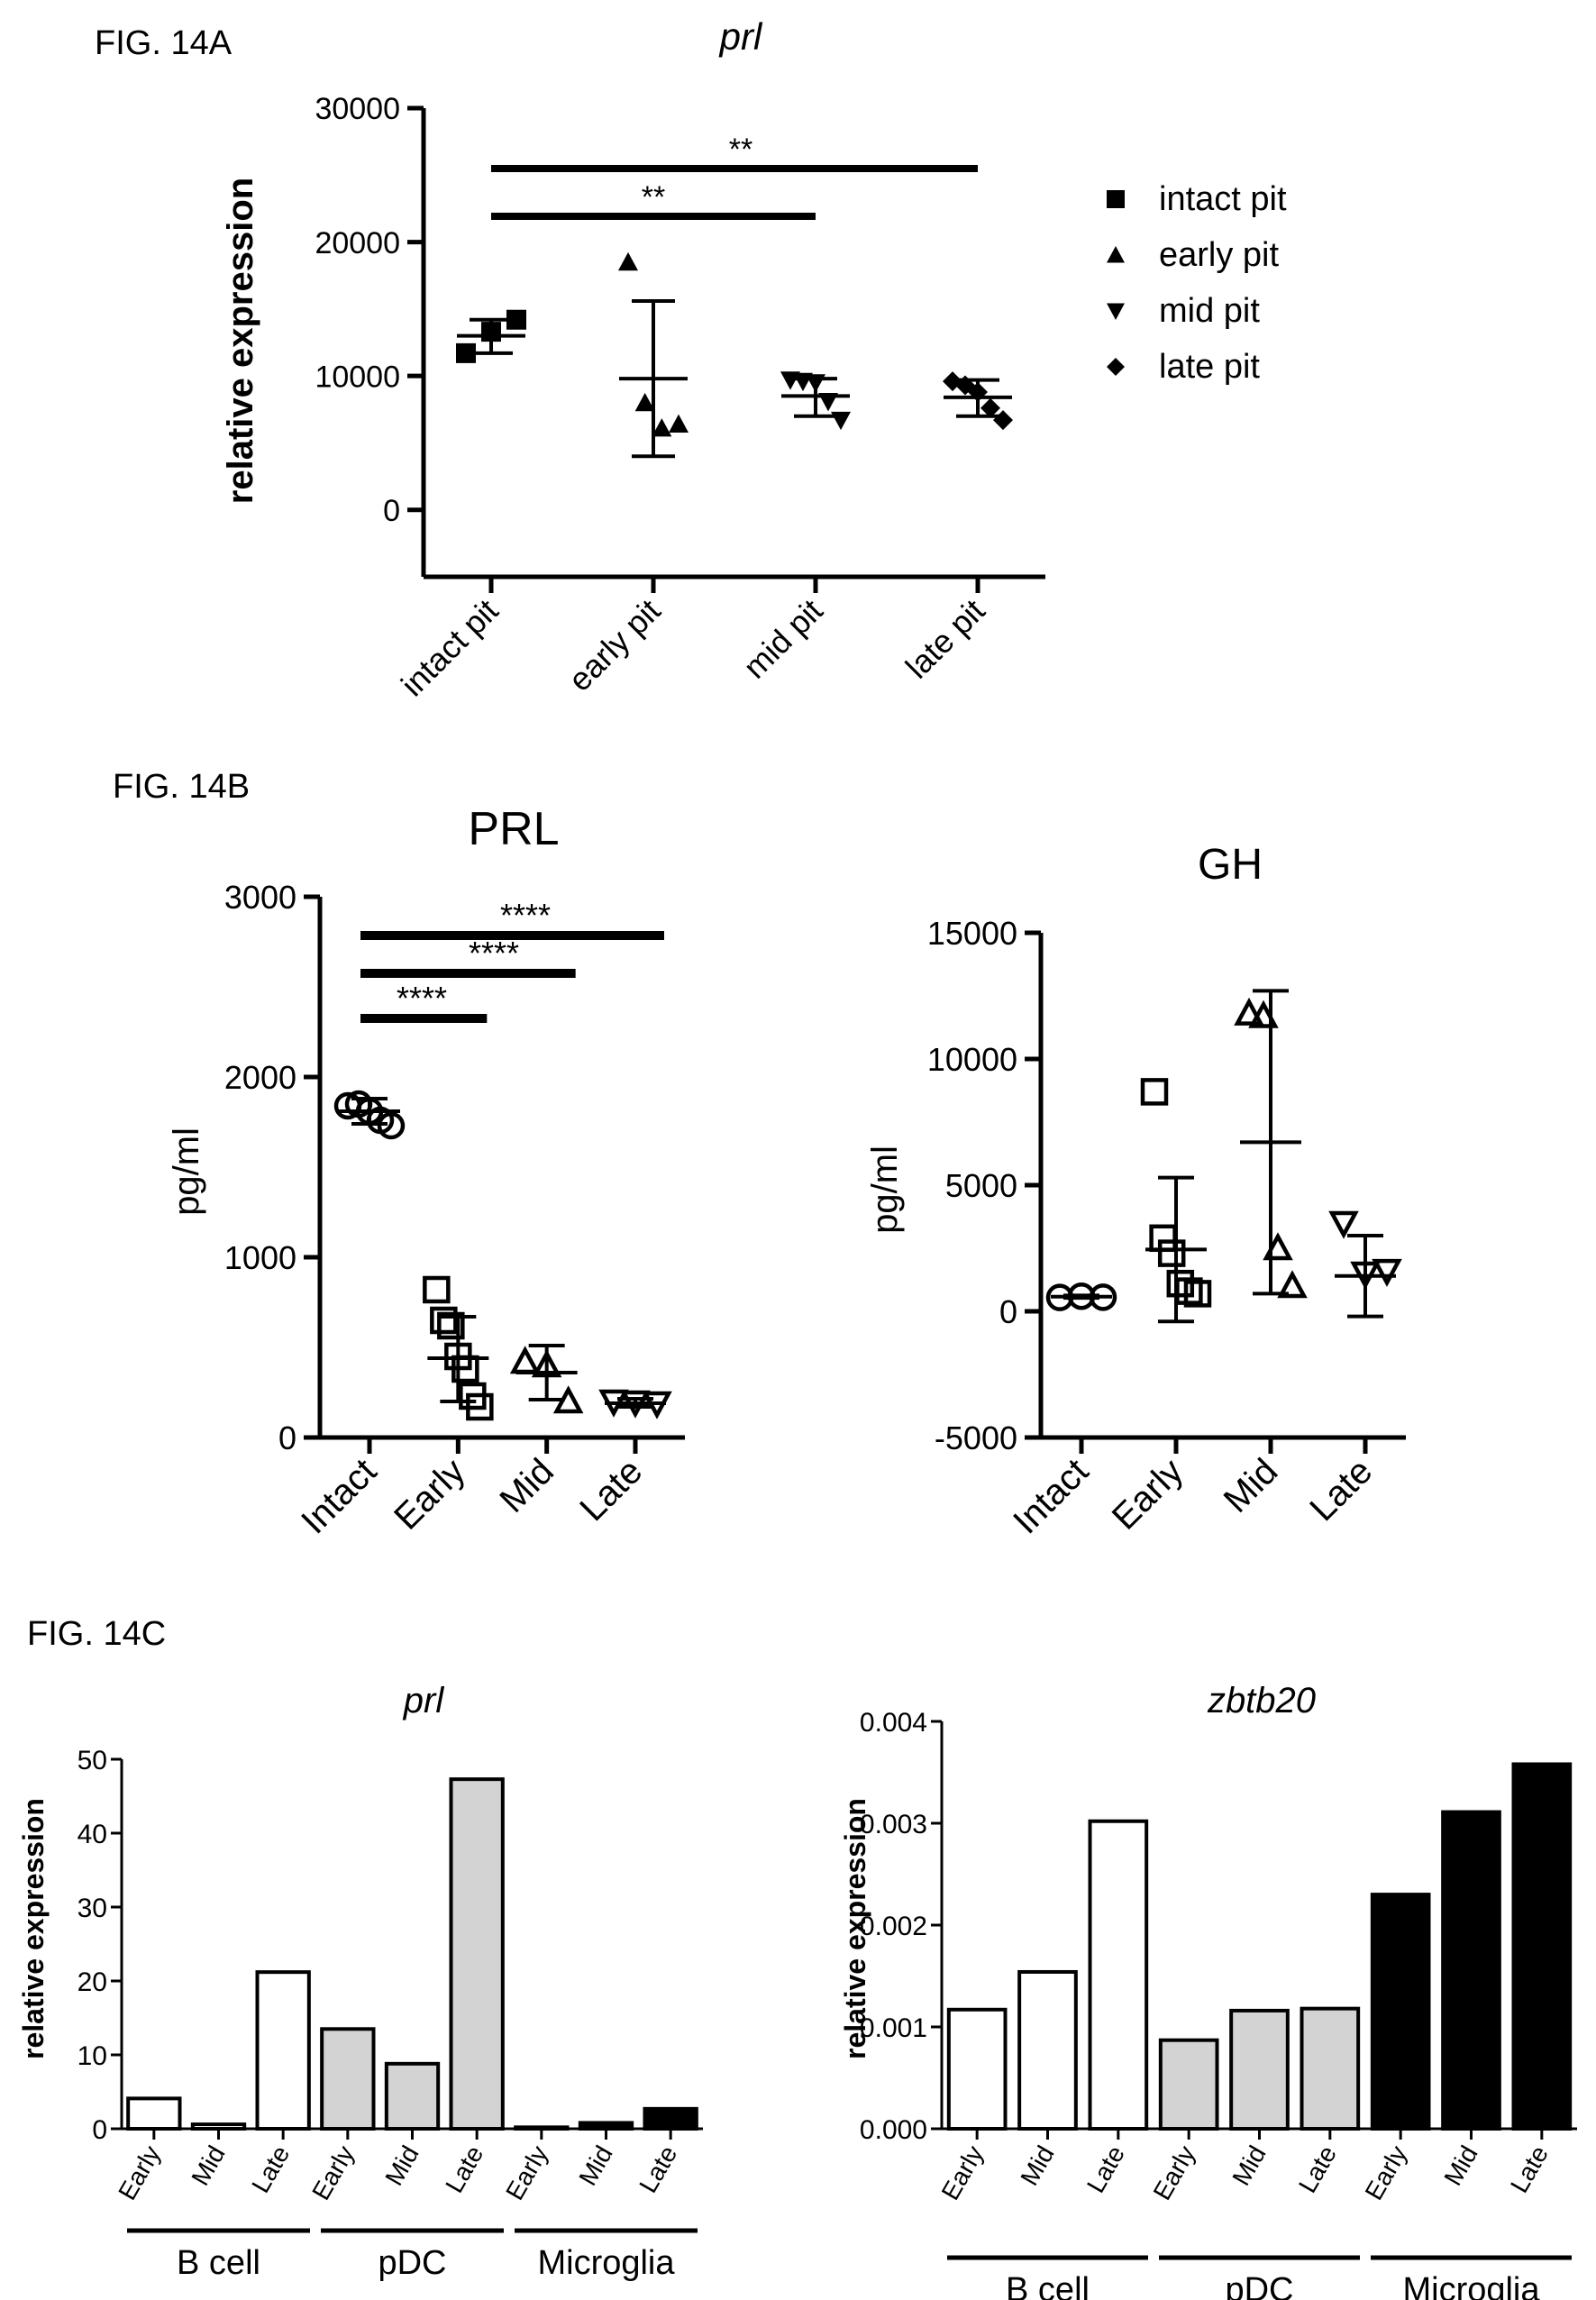  Describe the element at coordinates (1051, 1496) in the screenshot. I see `x-tick-label: Intact` at that location.